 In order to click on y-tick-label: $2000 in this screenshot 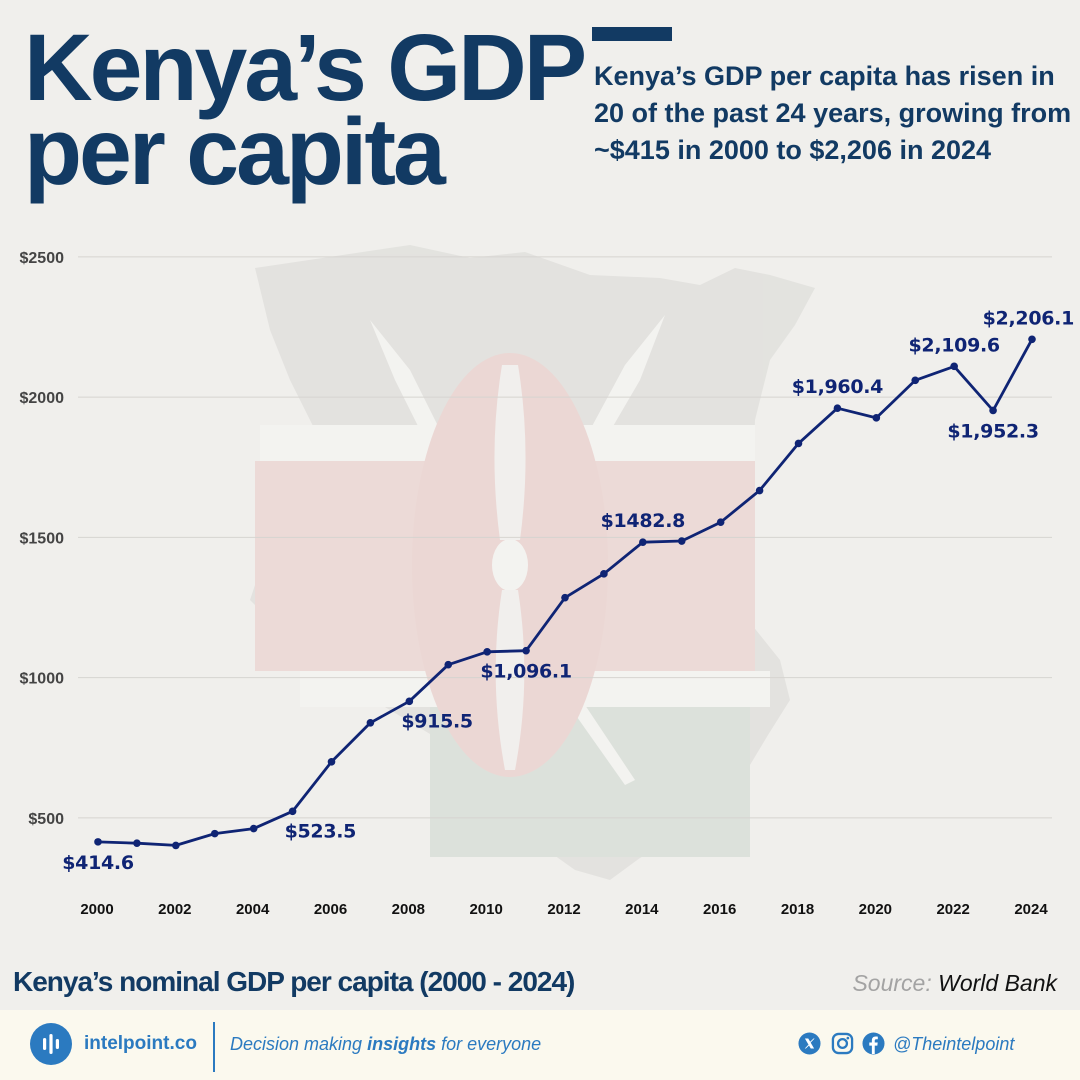, I will do `click(42, 398)`.